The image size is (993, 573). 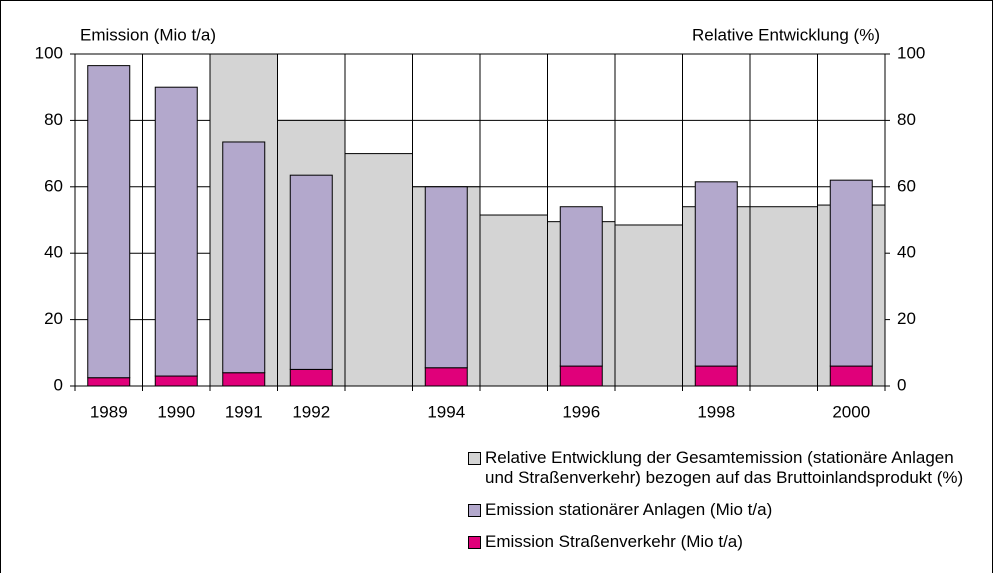 What do you see at coordinates (906, 252) in the screenshot?
I see `y2-tick-label: 40` at bounding box center [906, 252].